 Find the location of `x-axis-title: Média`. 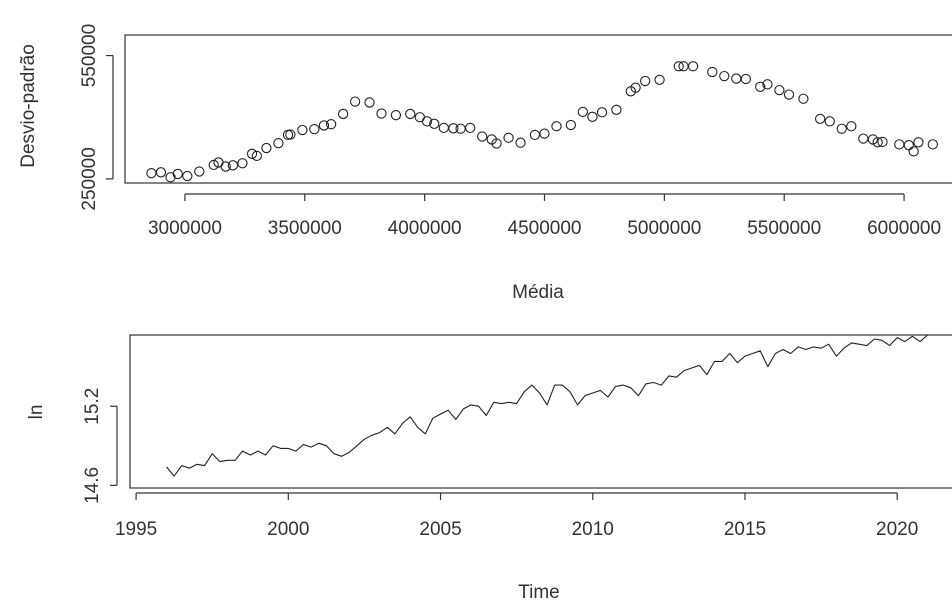

x-axis-title: Média is located at coordinates (538, 292).